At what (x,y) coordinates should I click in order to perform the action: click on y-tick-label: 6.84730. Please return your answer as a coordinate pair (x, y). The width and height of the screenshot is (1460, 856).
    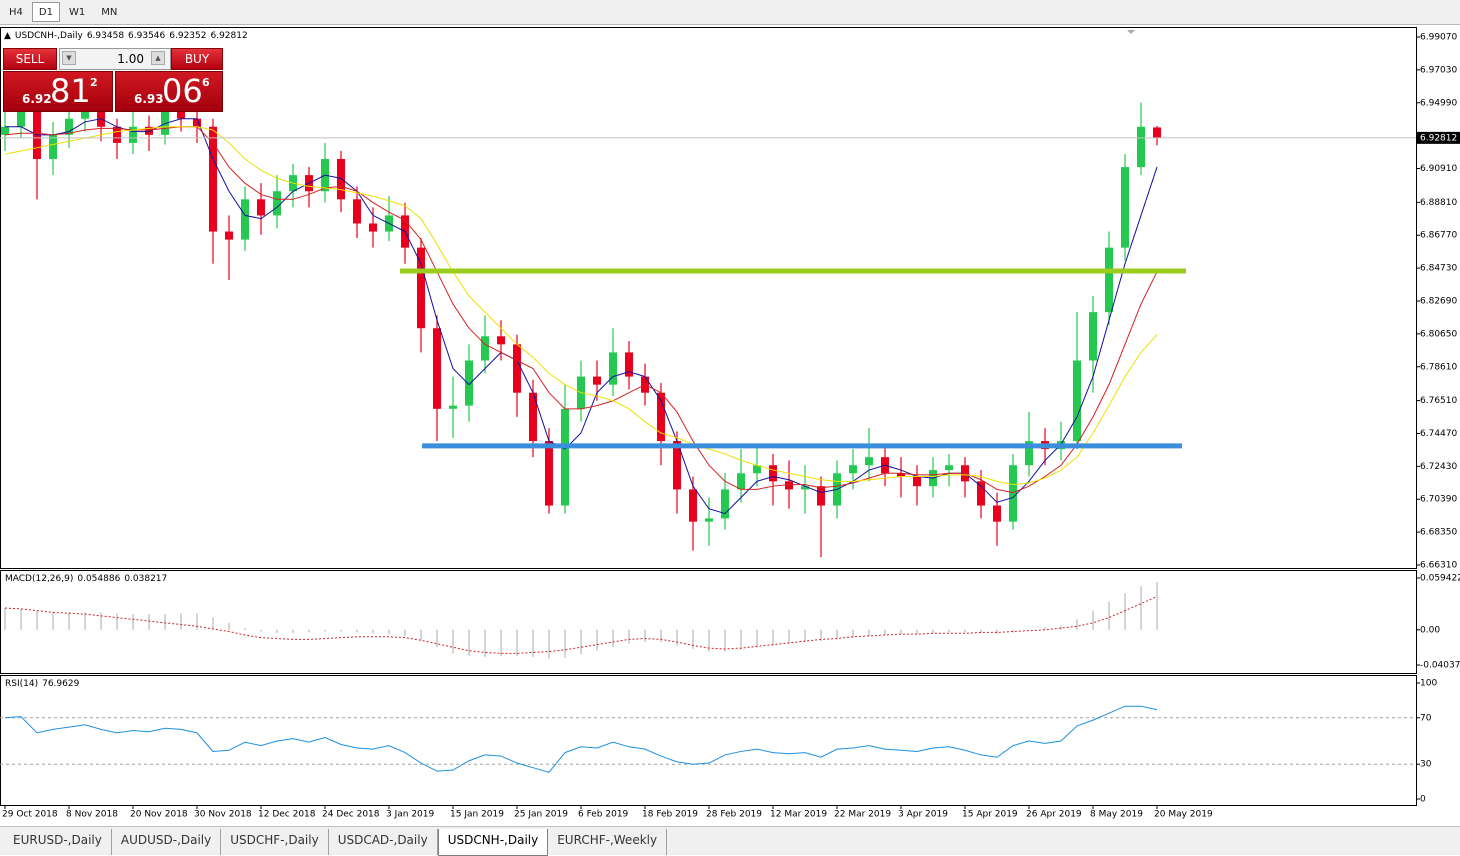
    Looking at the image, I should click on (1438, 269).